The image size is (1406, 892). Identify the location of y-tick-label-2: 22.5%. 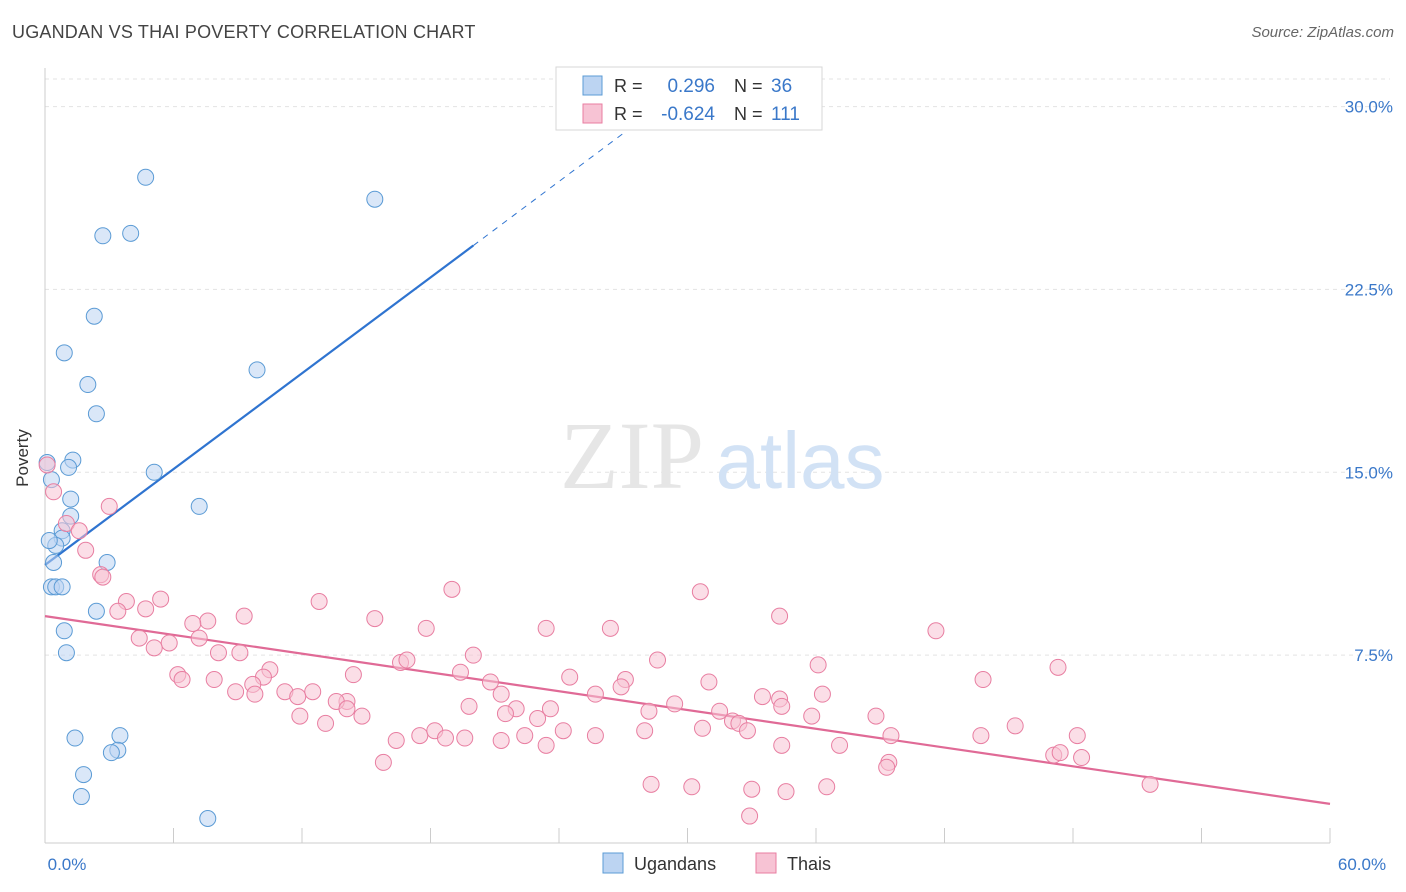
(1369, 289).